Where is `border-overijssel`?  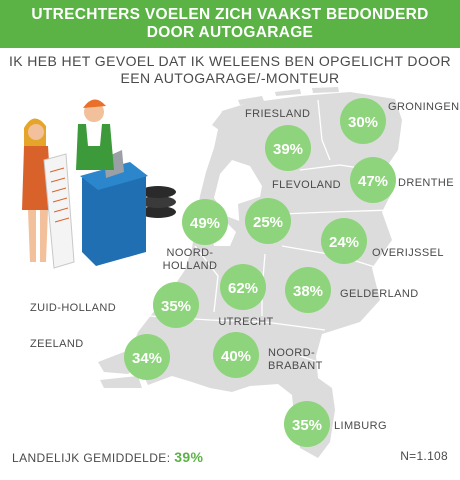
border-overijssel is located at coordinates (337, 212).